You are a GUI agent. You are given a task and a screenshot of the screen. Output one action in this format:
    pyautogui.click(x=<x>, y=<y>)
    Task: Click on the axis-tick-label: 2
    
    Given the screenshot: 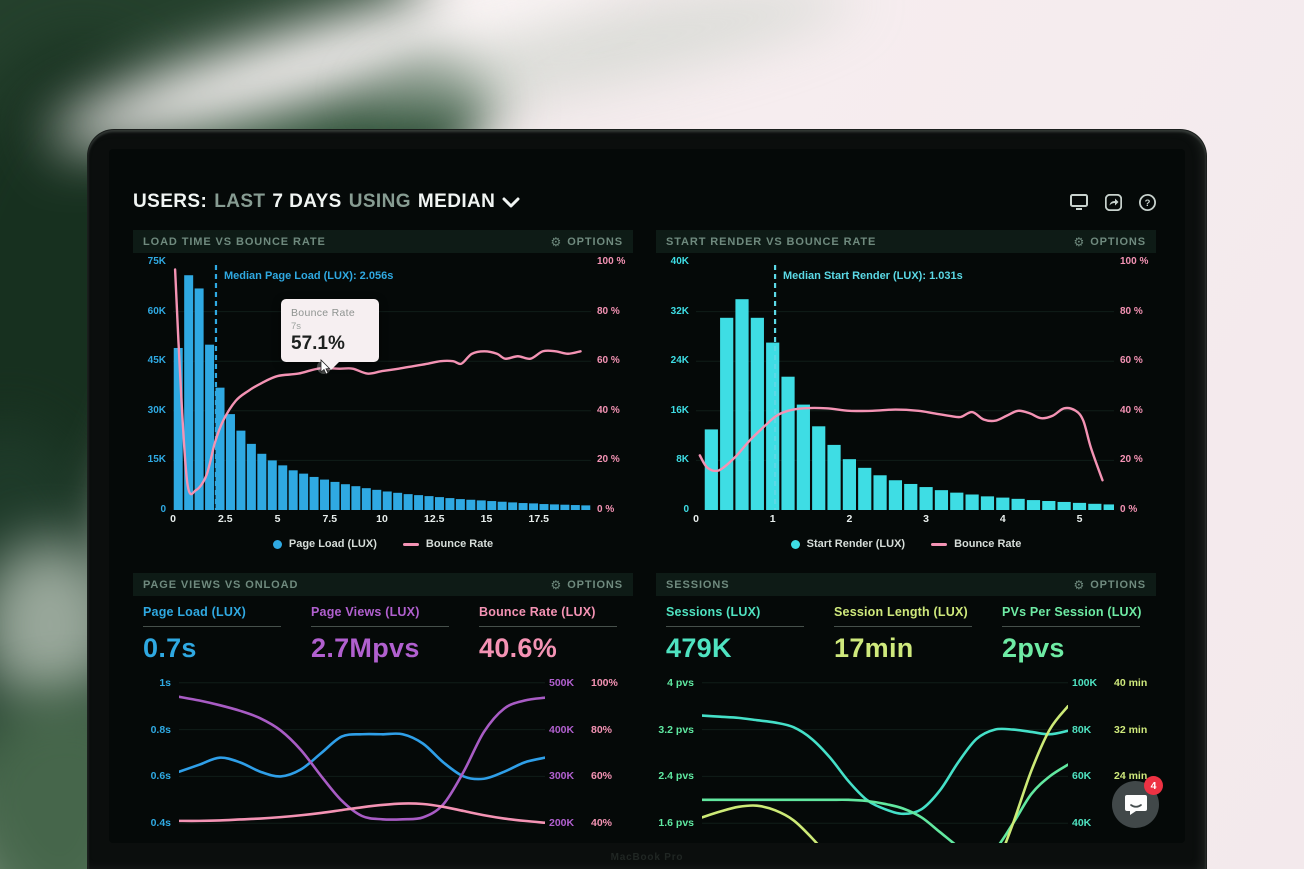 What is the action you would take?
    pyautogui.click(x=849, y=519)
    